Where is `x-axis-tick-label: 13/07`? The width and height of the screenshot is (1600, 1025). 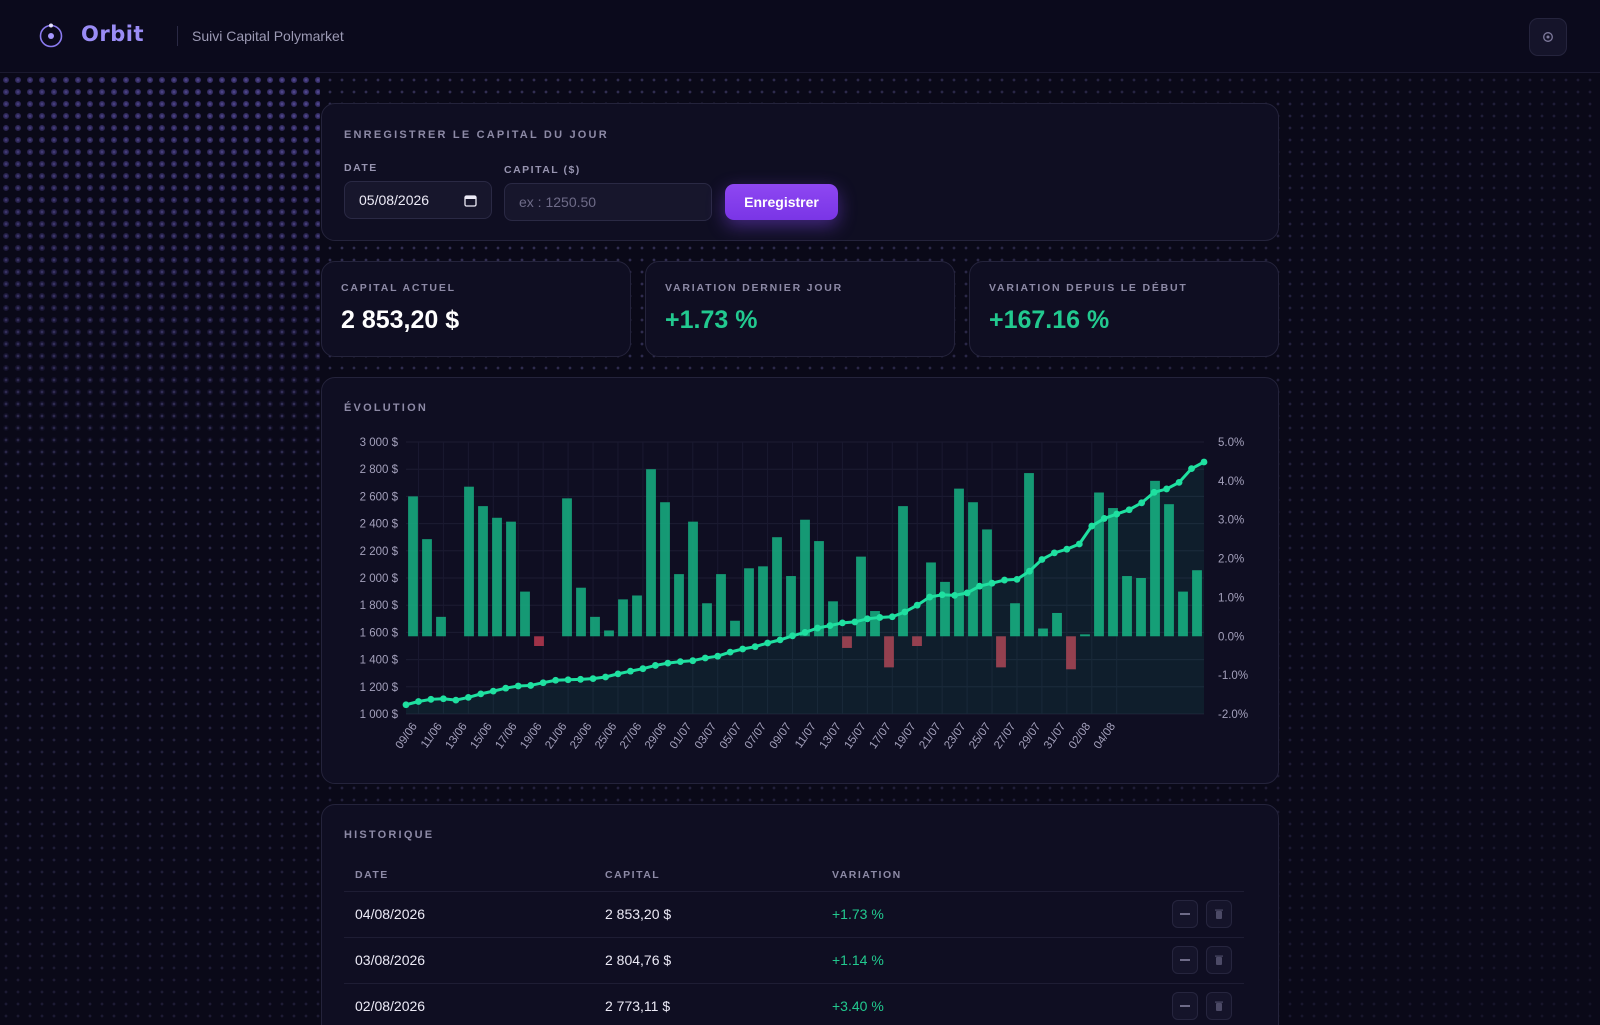 x-axis-tick-label: 13/07 is located at coordinates (831, 736).